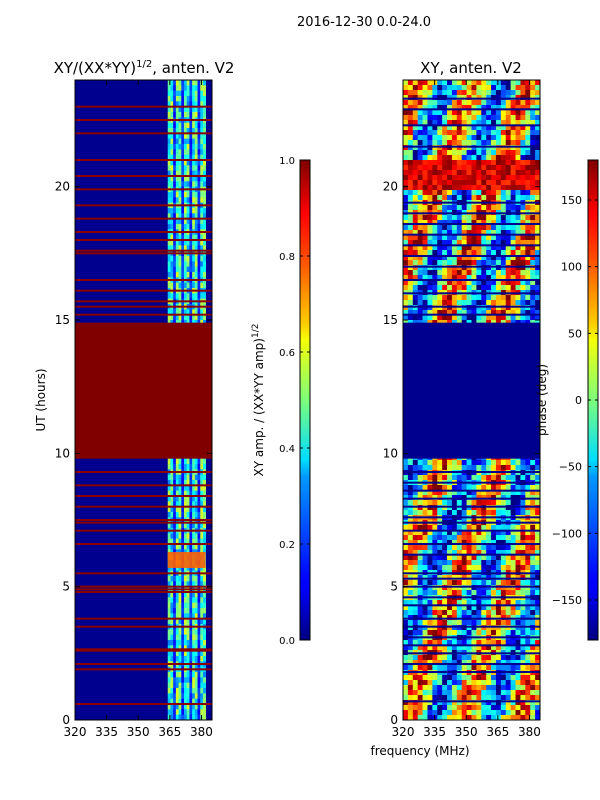 This screenshot has height=800, width=600. I want to click on left-ylabel: UT (hours), so click(41, 399).